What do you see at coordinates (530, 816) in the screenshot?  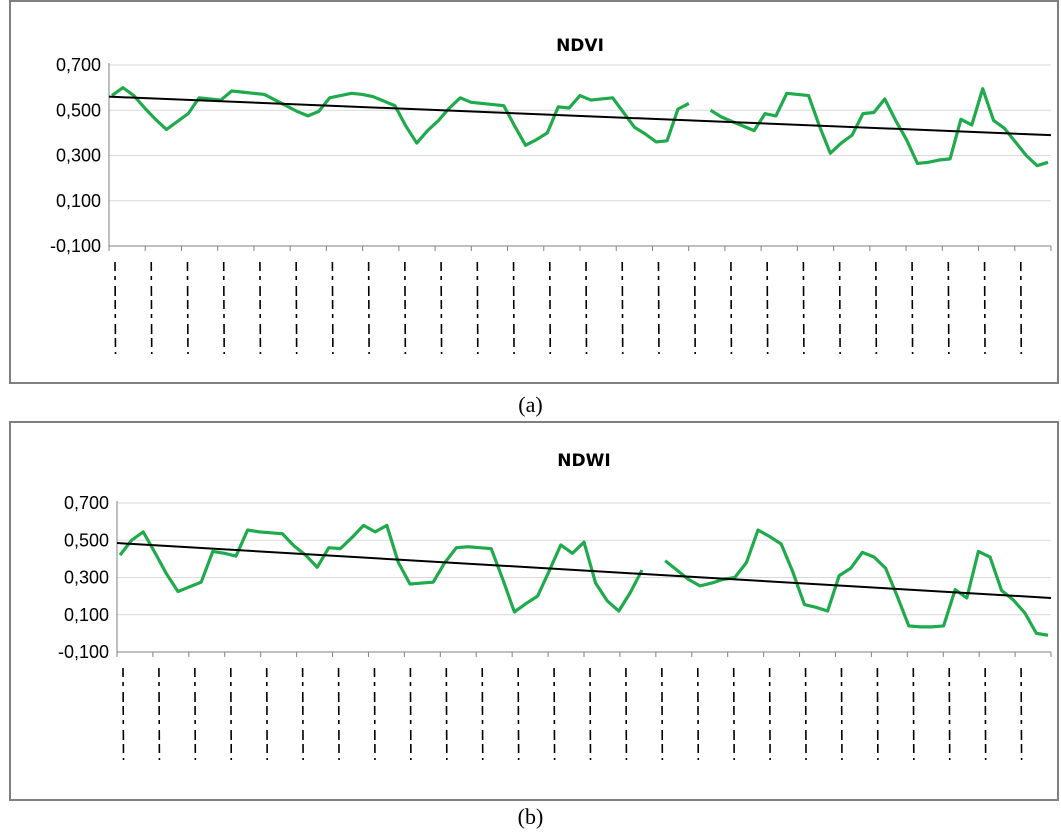 I see `caption-b: (b)` at bounding box center [530, 816].